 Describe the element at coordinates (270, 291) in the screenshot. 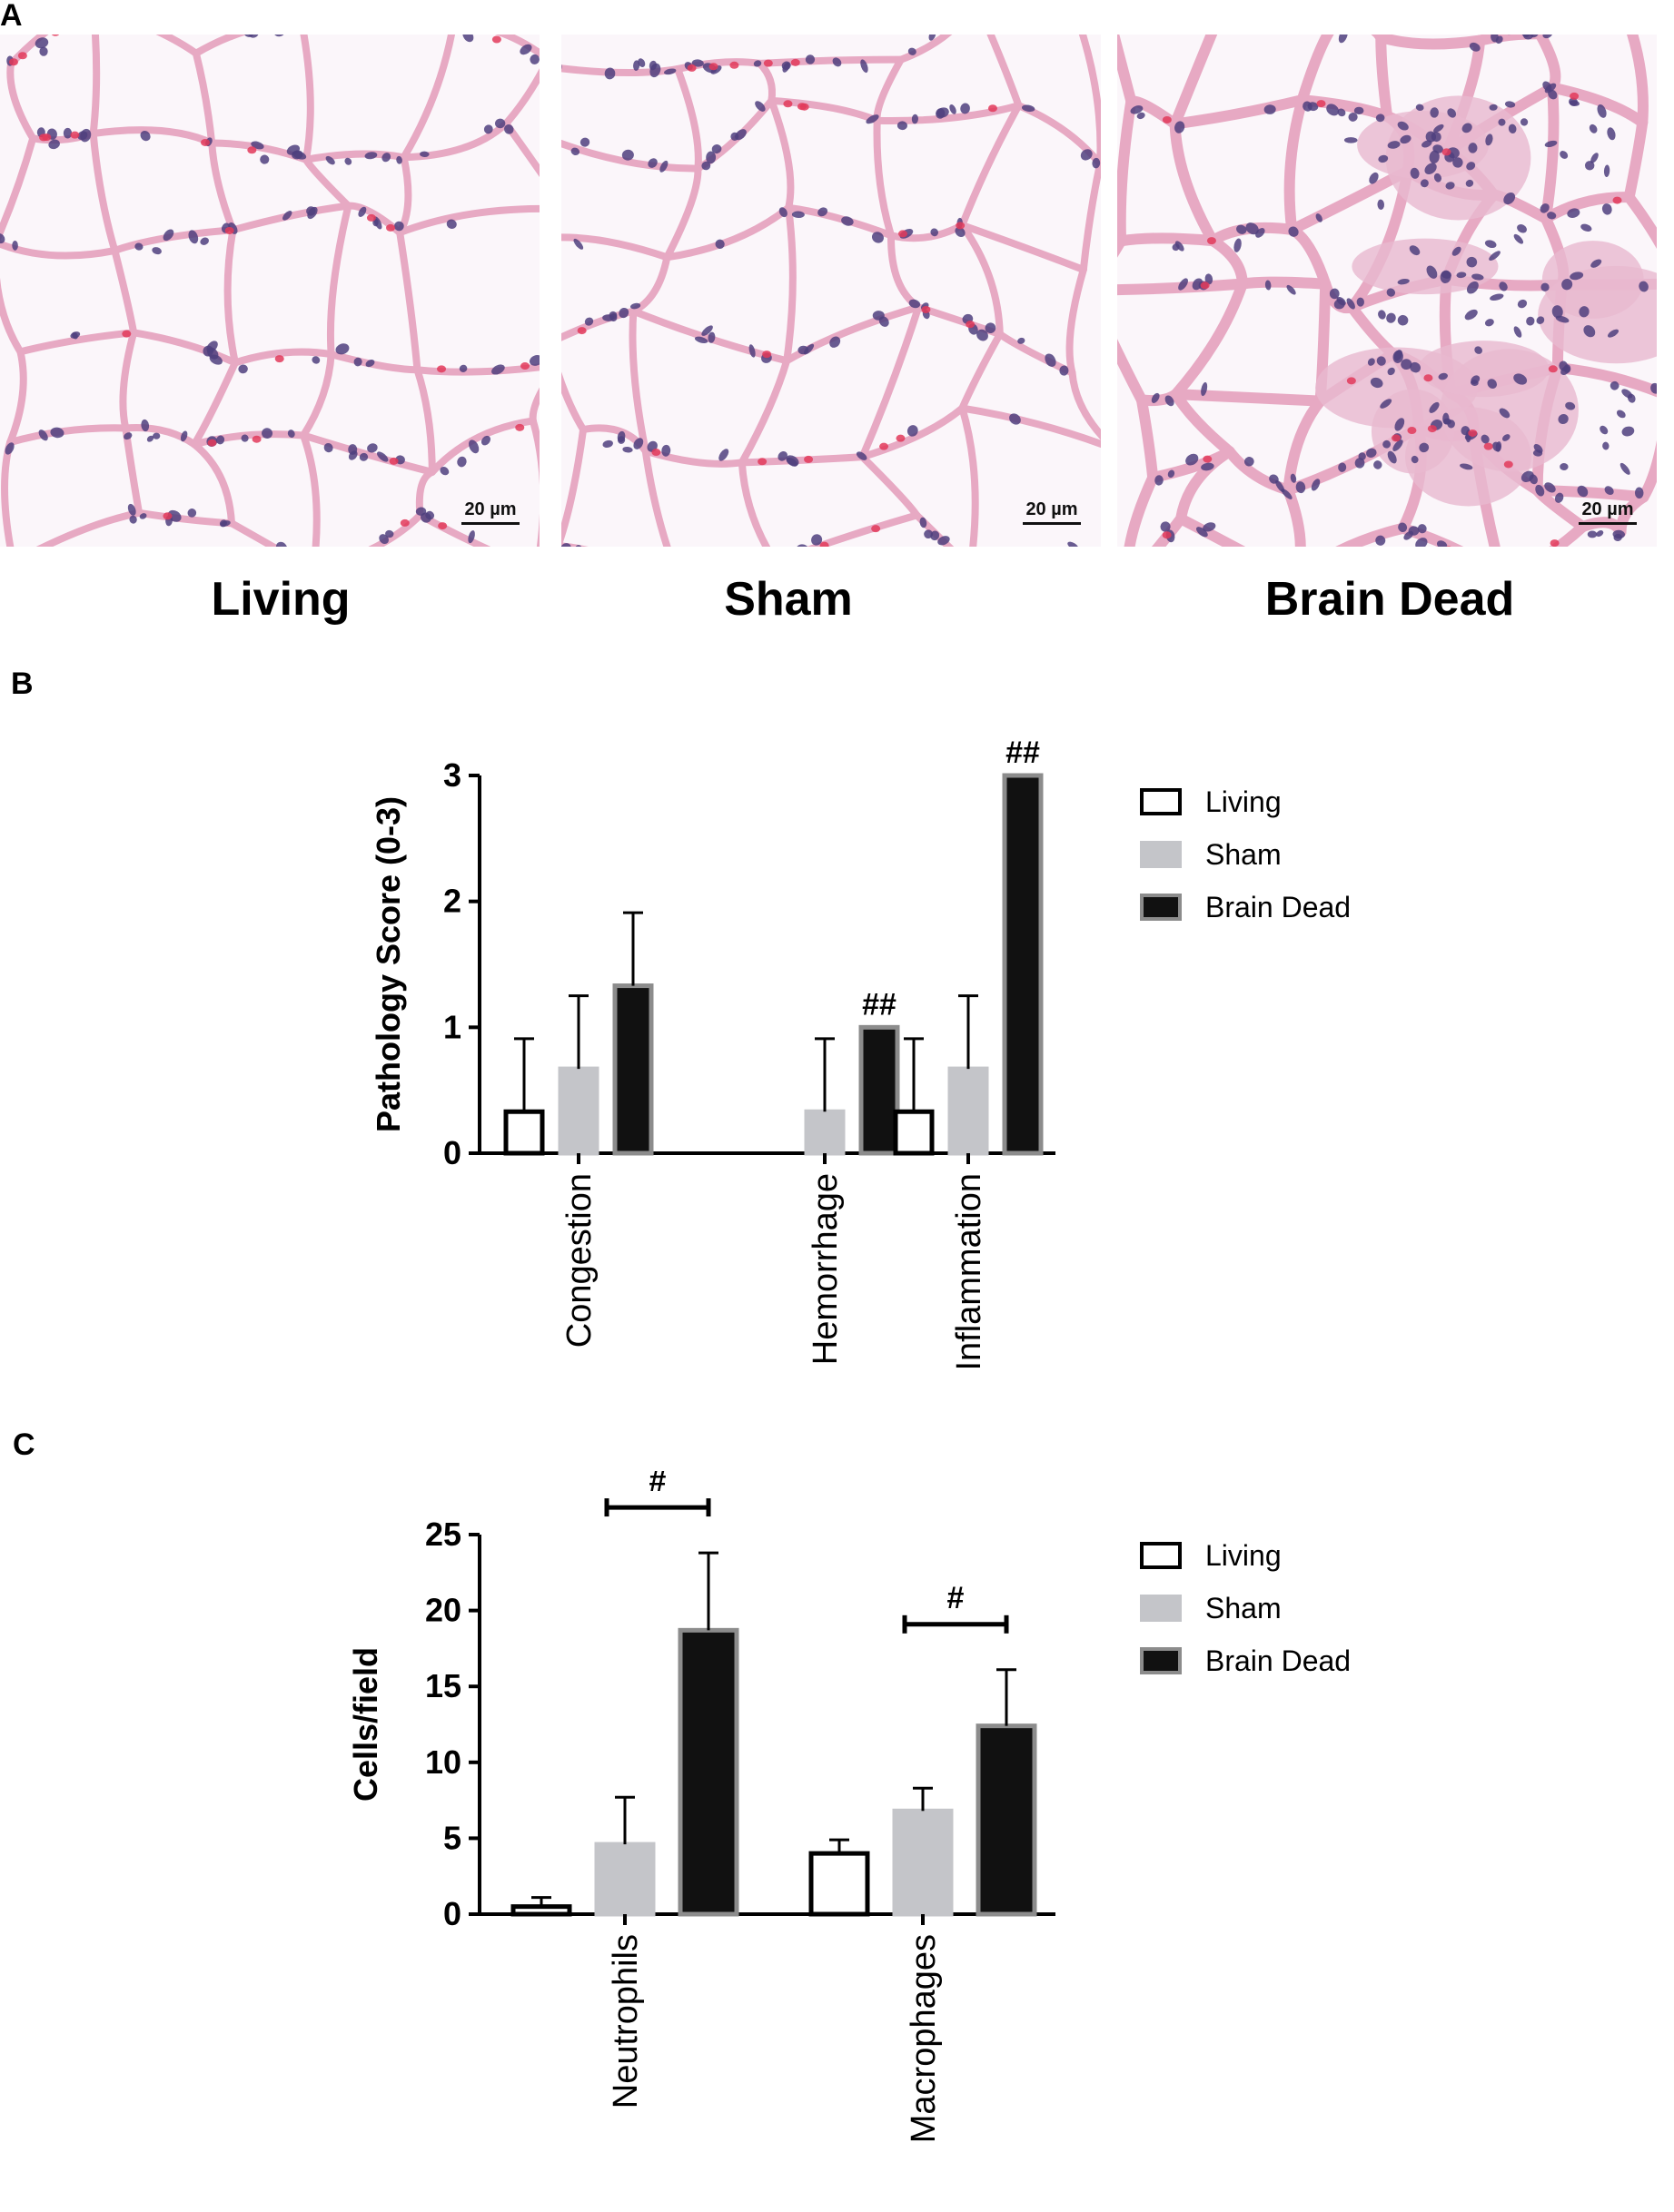

I see `micrograph-living-image` at that location.